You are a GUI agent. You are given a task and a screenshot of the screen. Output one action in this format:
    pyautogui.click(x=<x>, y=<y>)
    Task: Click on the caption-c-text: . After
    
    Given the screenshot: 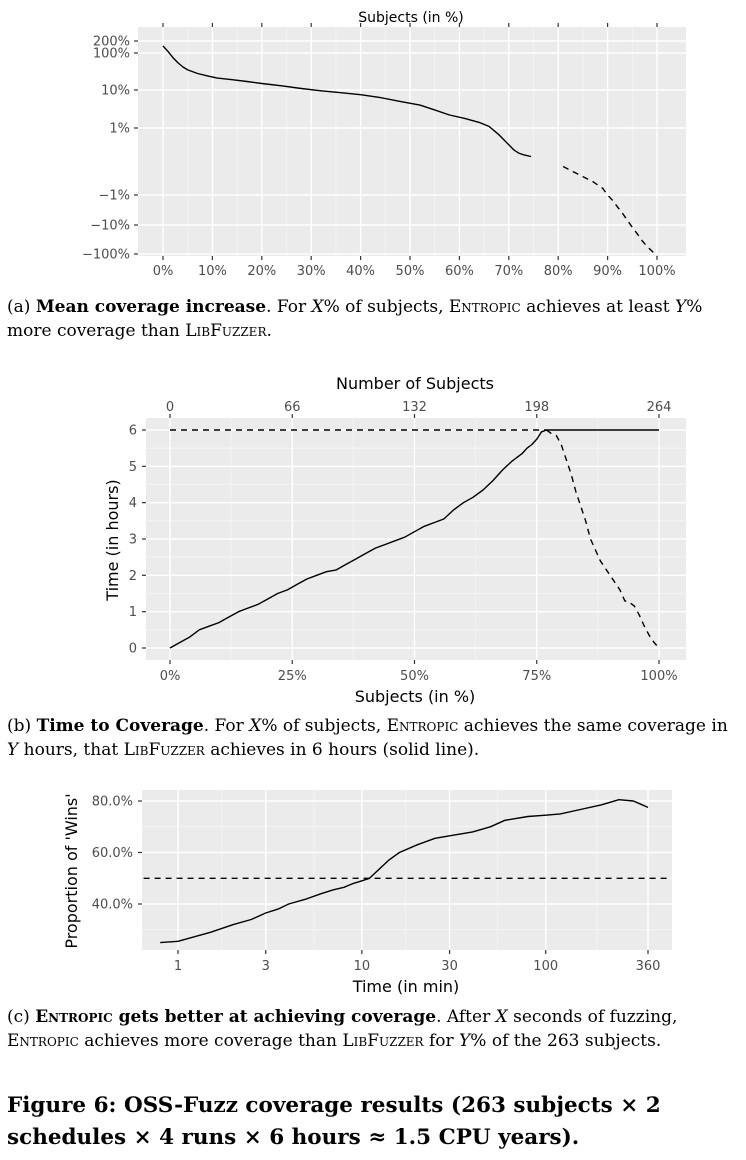 What is the action you would take?
    pyautogui.click(x=466, y=1017)
    